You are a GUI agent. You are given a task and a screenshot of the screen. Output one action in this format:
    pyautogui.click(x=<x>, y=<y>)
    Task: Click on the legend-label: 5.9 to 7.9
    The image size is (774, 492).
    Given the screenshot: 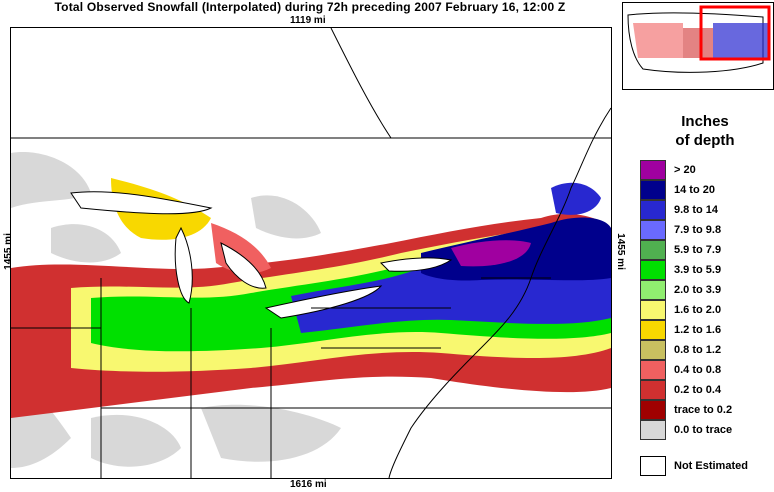 What is the action you would take?
    pyautogui.click(x=698, y=250)
    